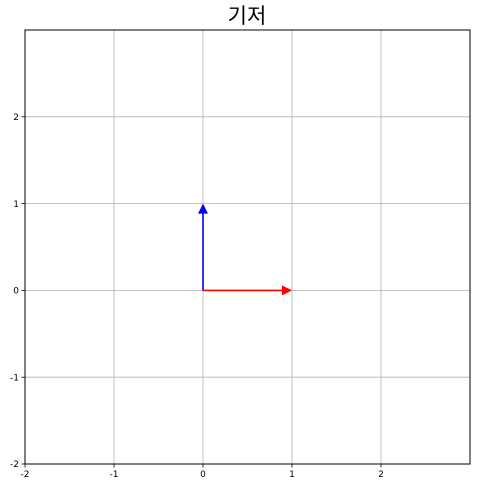 Image resolution: width=477 pixels, height=487 pixels. I want to click on y-tick-label: 2, so click(16, 118).